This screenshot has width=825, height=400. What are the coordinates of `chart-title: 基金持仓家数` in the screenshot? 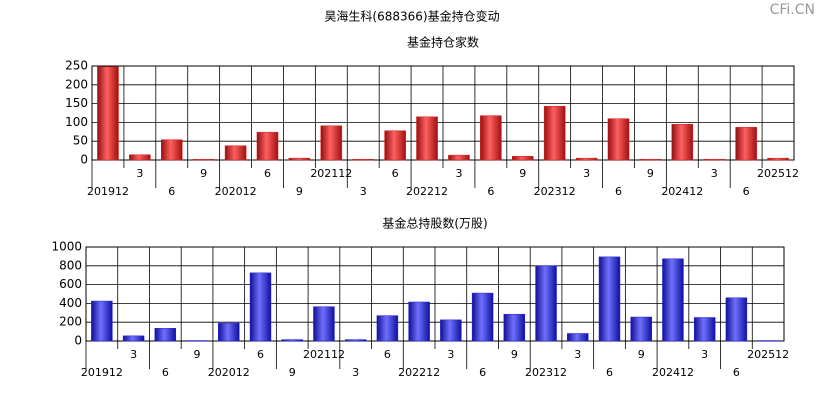 It's located at (443, 42).